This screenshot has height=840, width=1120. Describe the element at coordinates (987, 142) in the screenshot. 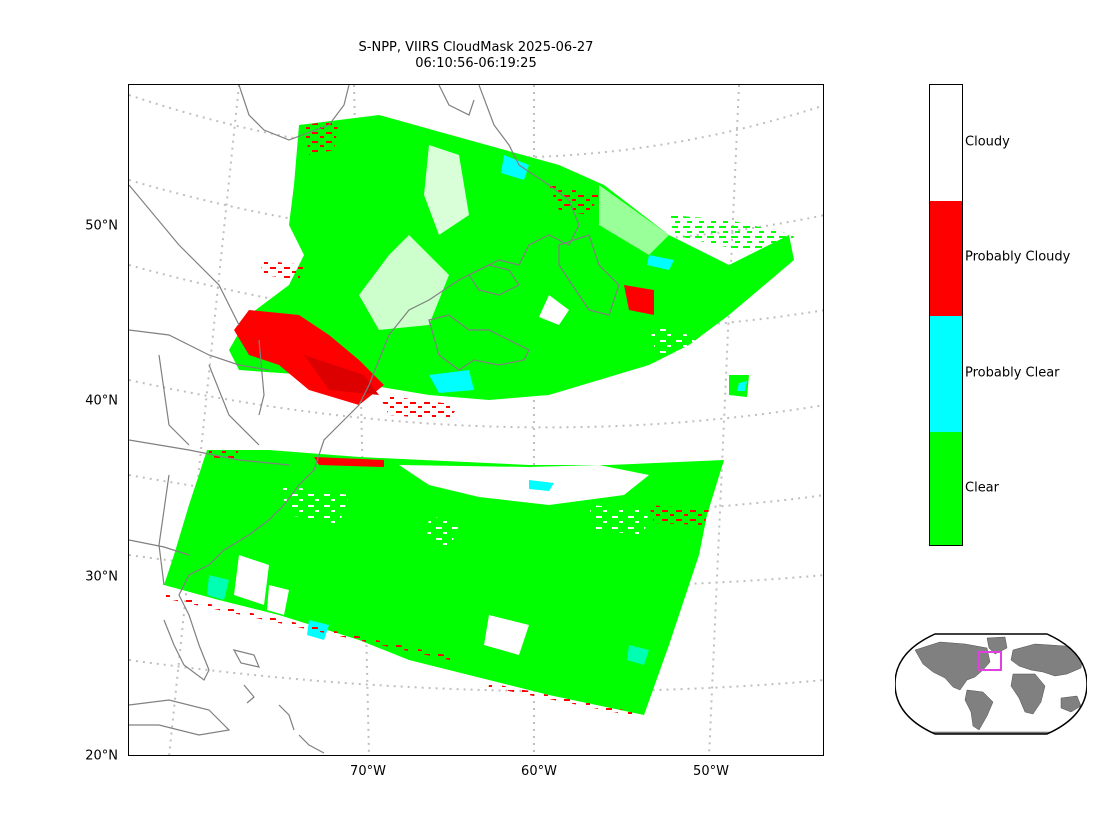

I see `colorbar-label-cloudy: Cloudy` at that location.